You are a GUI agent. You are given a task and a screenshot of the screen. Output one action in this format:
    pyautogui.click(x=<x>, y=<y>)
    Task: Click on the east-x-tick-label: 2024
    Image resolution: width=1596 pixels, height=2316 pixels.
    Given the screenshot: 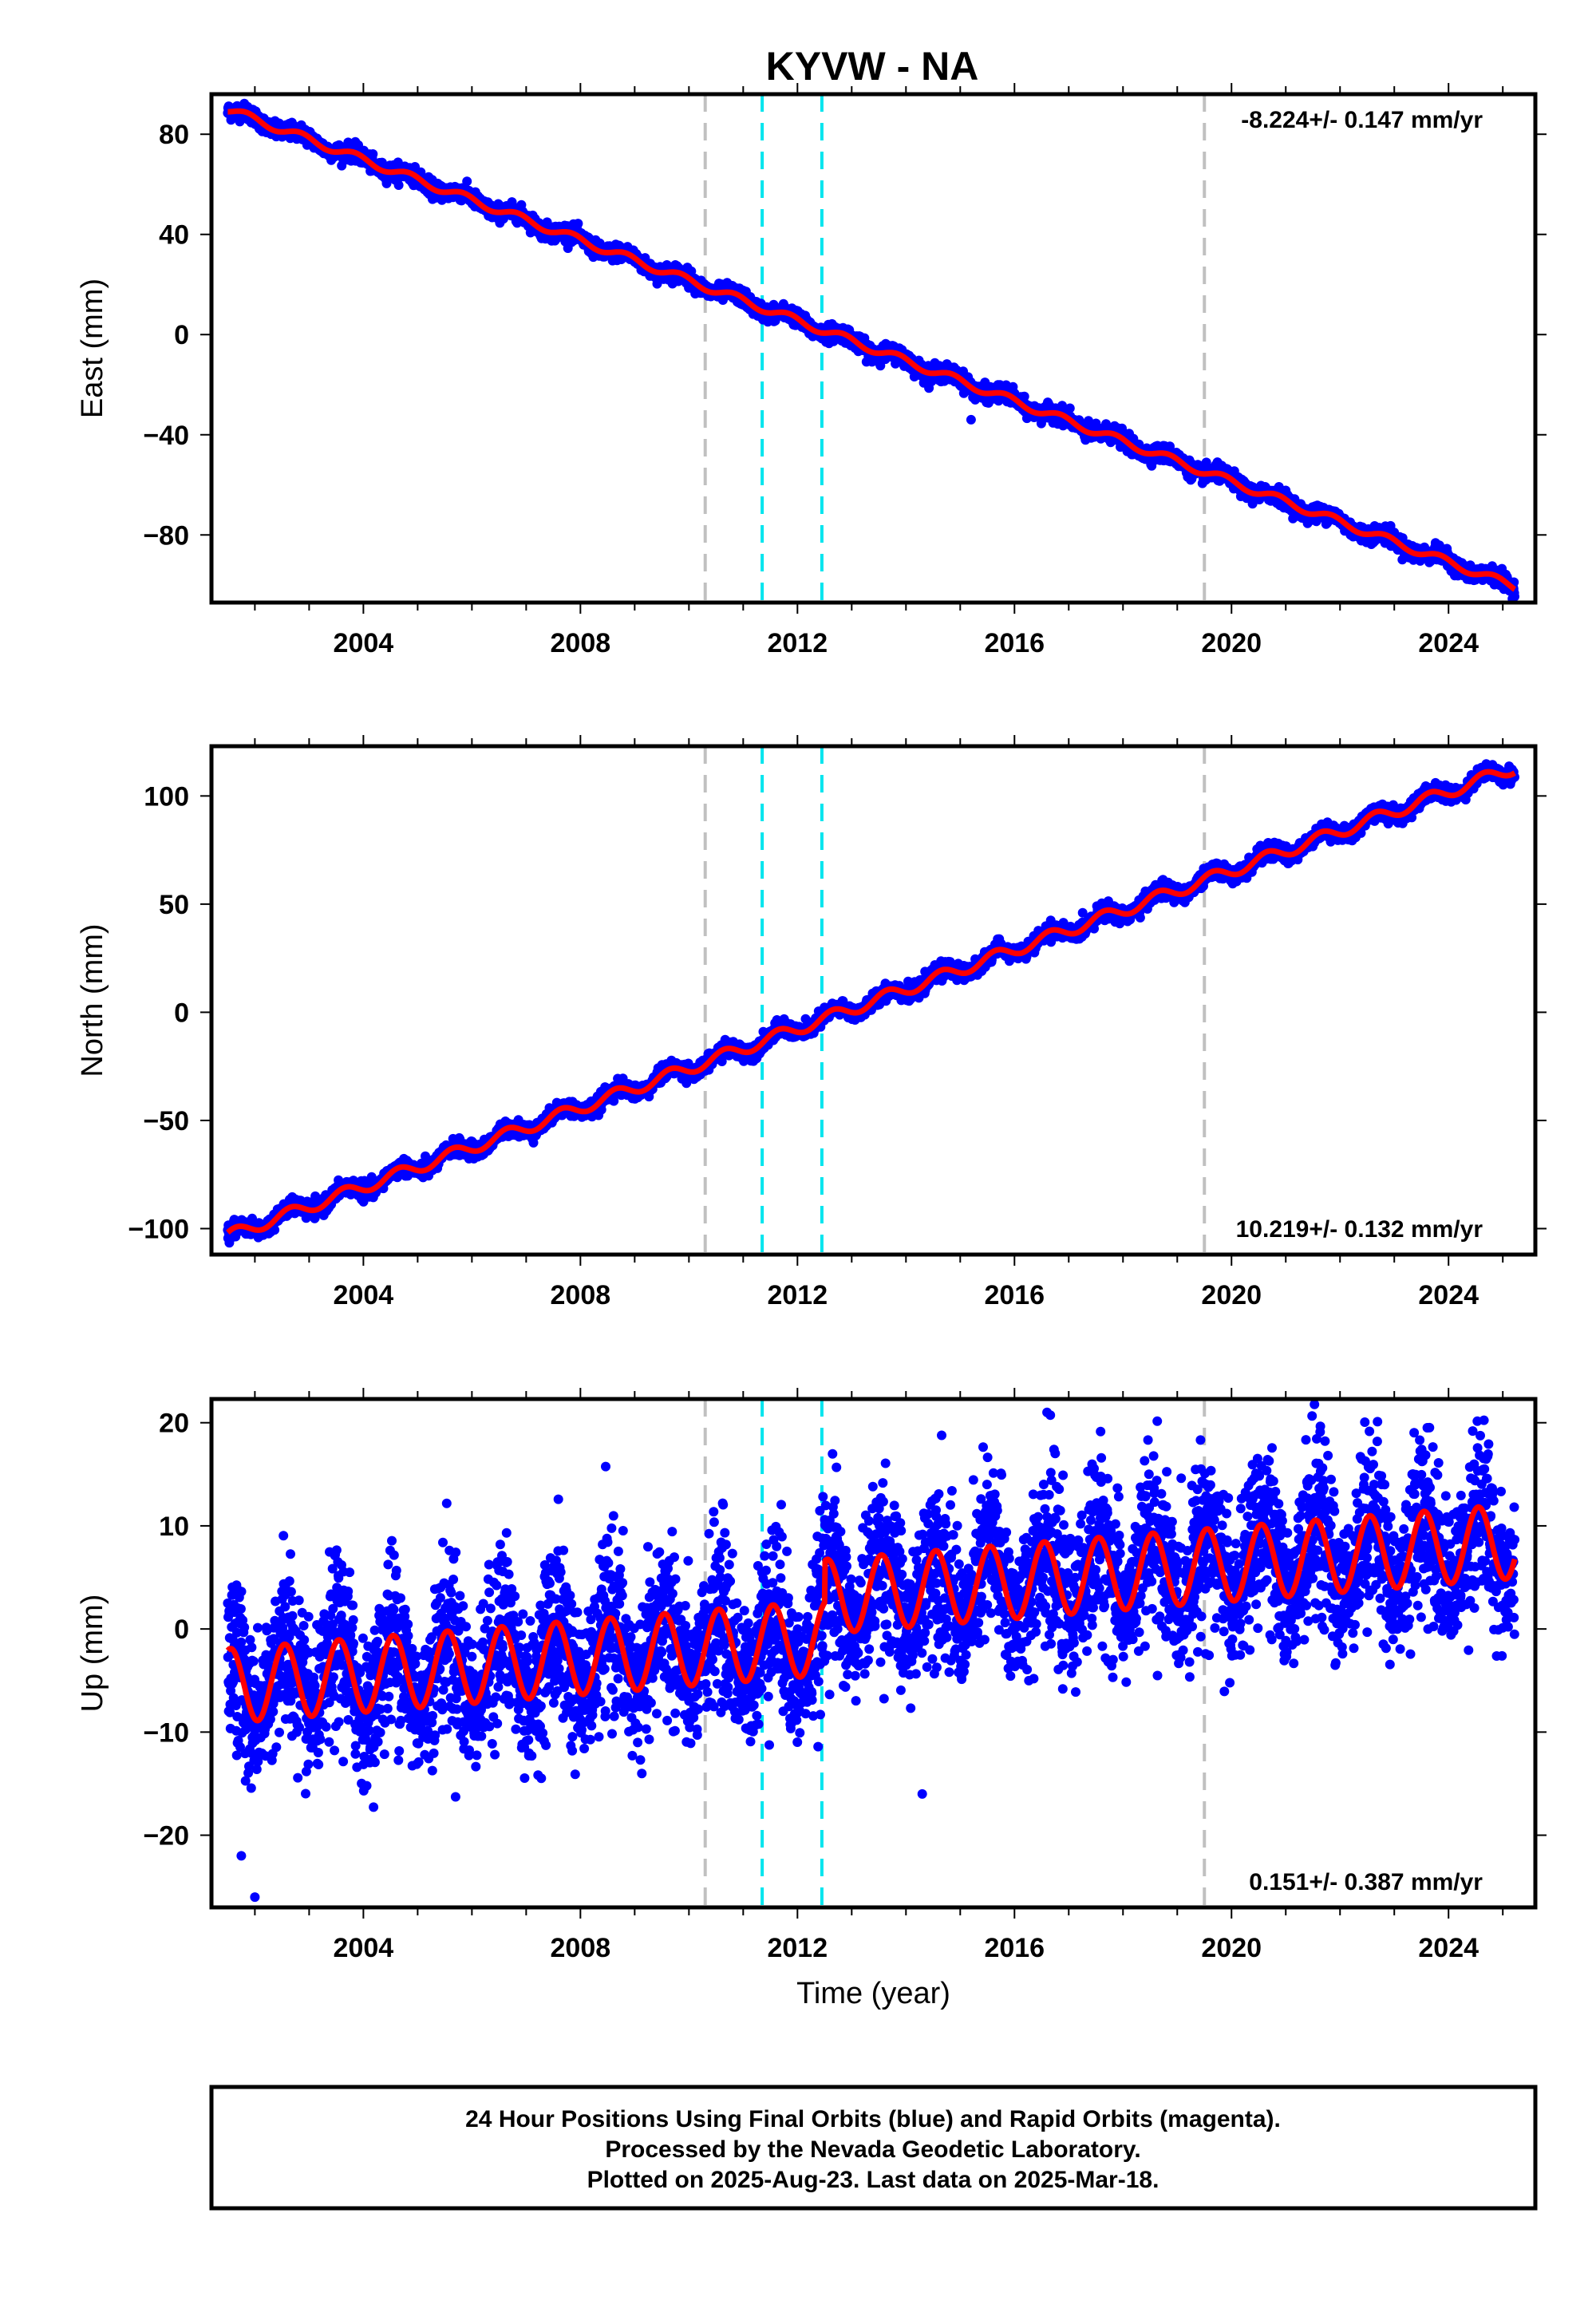 What is the action you would take?
    pyautogui.click(x=1448, y=643)
    